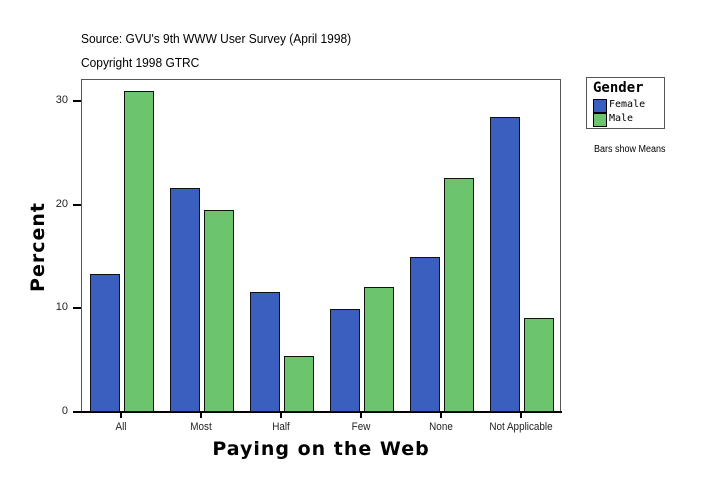 This screenshot has height=496, width=724. I want to click on x-tick-label: None, so click(441, 427).